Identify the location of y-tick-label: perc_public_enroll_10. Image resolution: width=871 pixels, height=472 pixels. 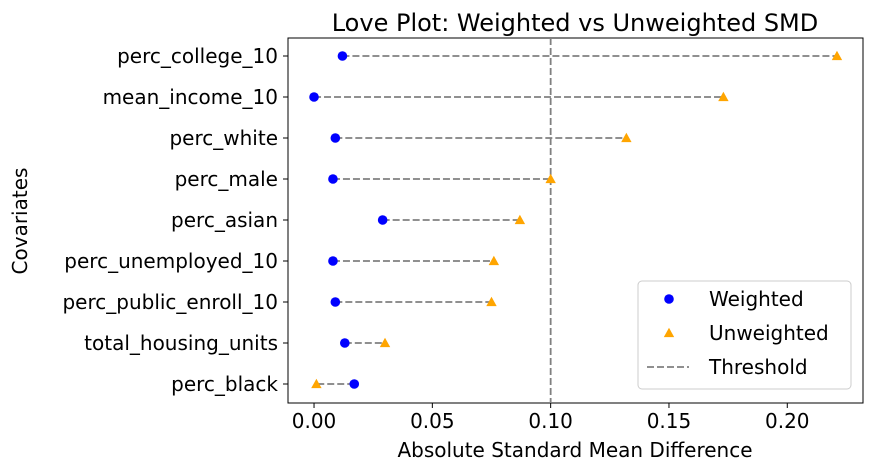
(170, 302).